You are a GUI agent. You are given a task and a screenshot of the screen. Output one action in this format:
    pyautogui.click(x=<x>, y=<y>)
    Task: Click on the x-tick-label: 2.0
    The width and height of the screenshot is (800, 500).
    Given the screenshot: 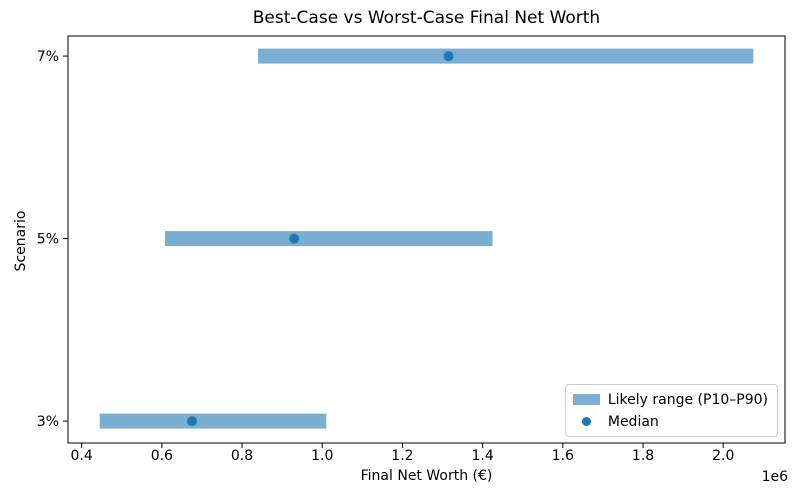 What is the action you would take?
    pyautogui.click(x=723, y=456)
    